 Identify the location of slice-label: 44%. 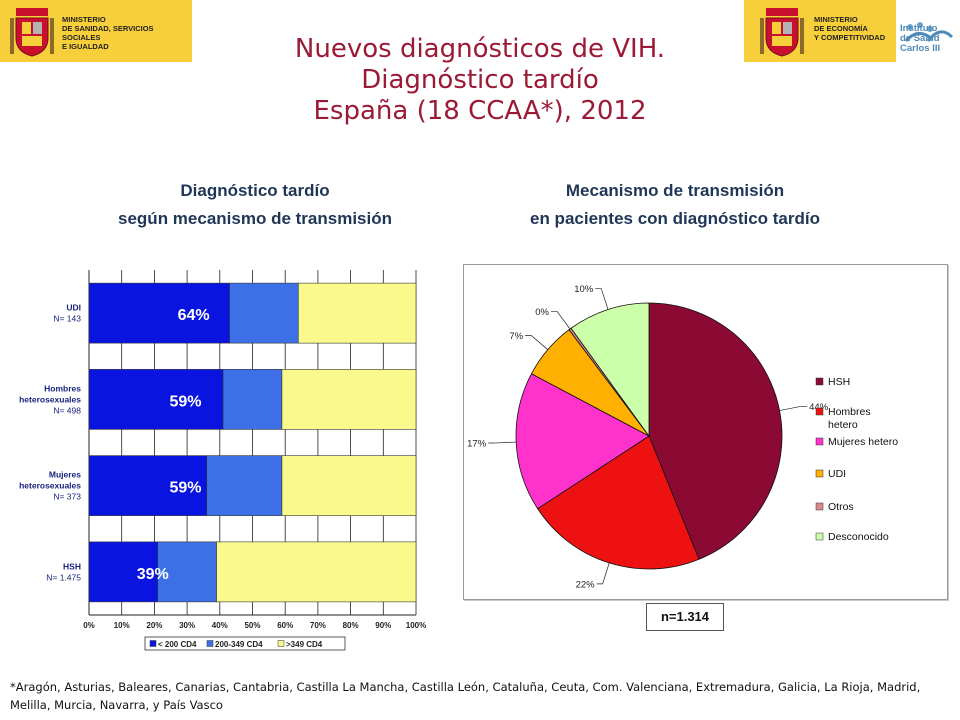
(819, 407).